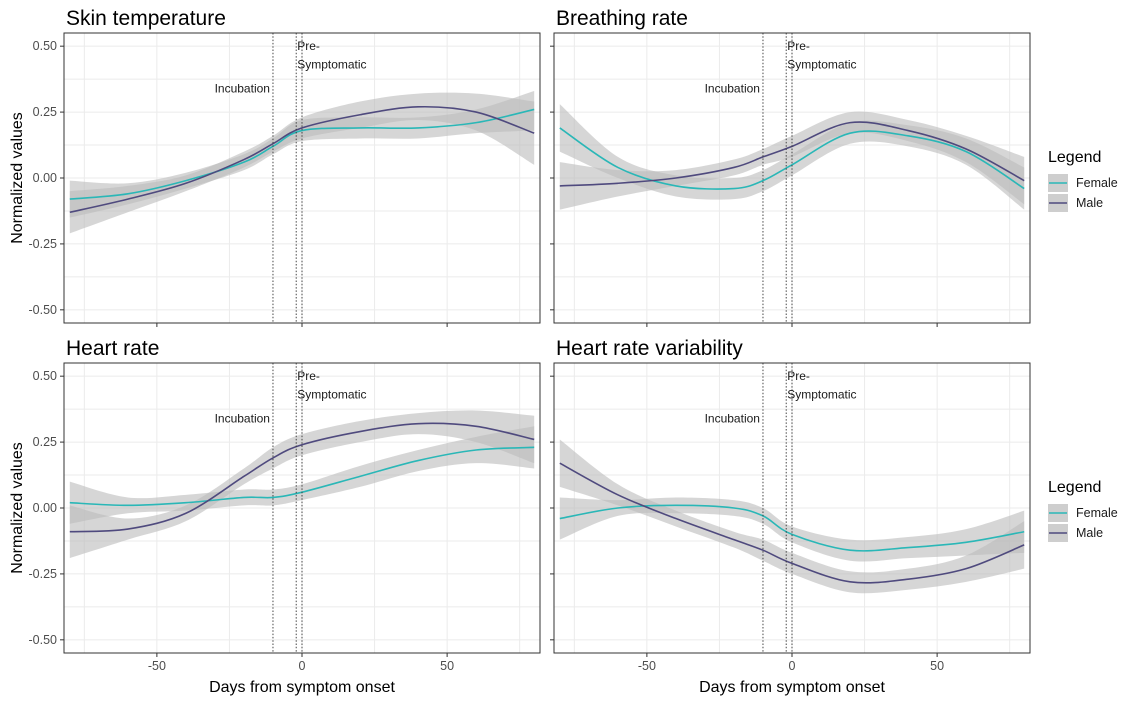 The image size is (1140, 705). What do you see at coordinates (622, 18) in the screenshot?
I see `panel-title: Breathing rate` at bounding box center [622, 18].